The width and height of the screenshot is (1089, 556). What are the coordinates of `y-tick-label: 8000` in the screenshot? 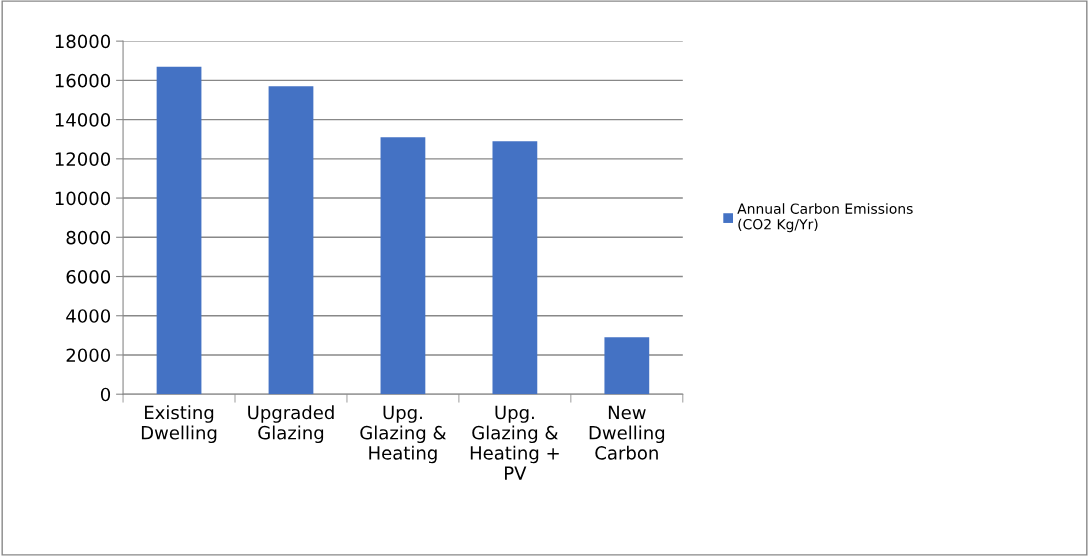 It's located at (88, 237).